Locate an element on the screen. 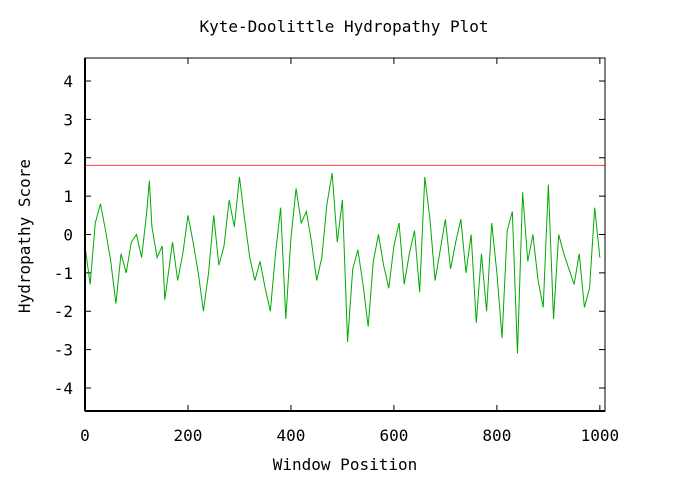 This screenshot has height=481, width=676. y-tick-label: 1 is located at coordinates (68, 196).